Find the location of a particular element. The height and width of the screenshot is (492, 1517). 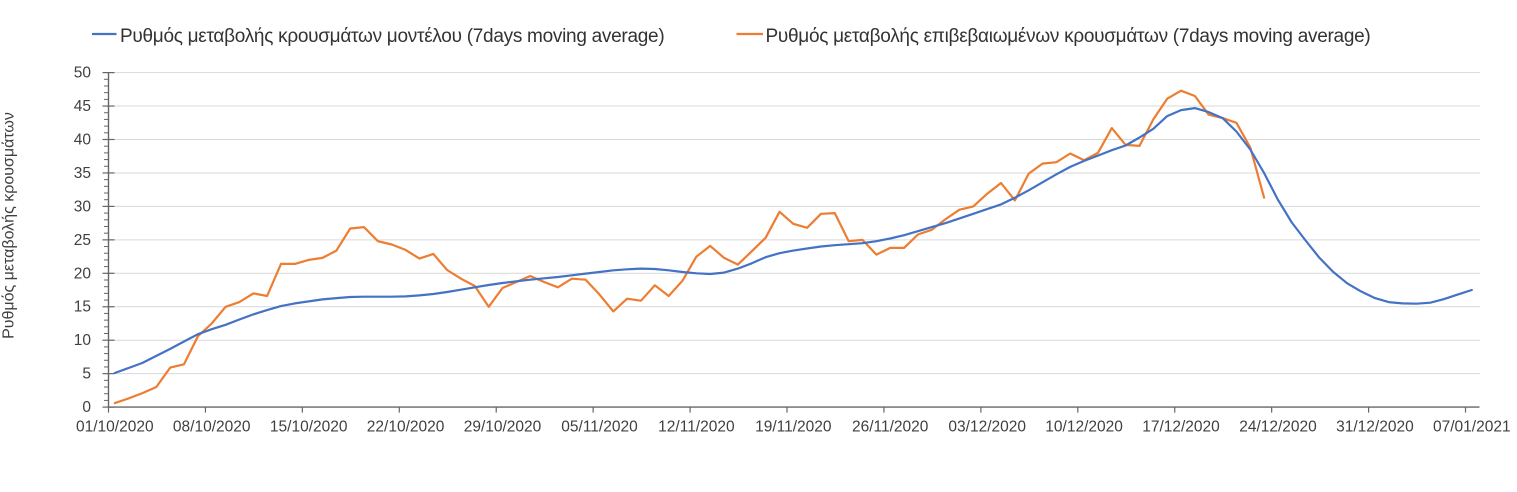

svg-text: 08/10/2020 is located at coordinates (212, 427).